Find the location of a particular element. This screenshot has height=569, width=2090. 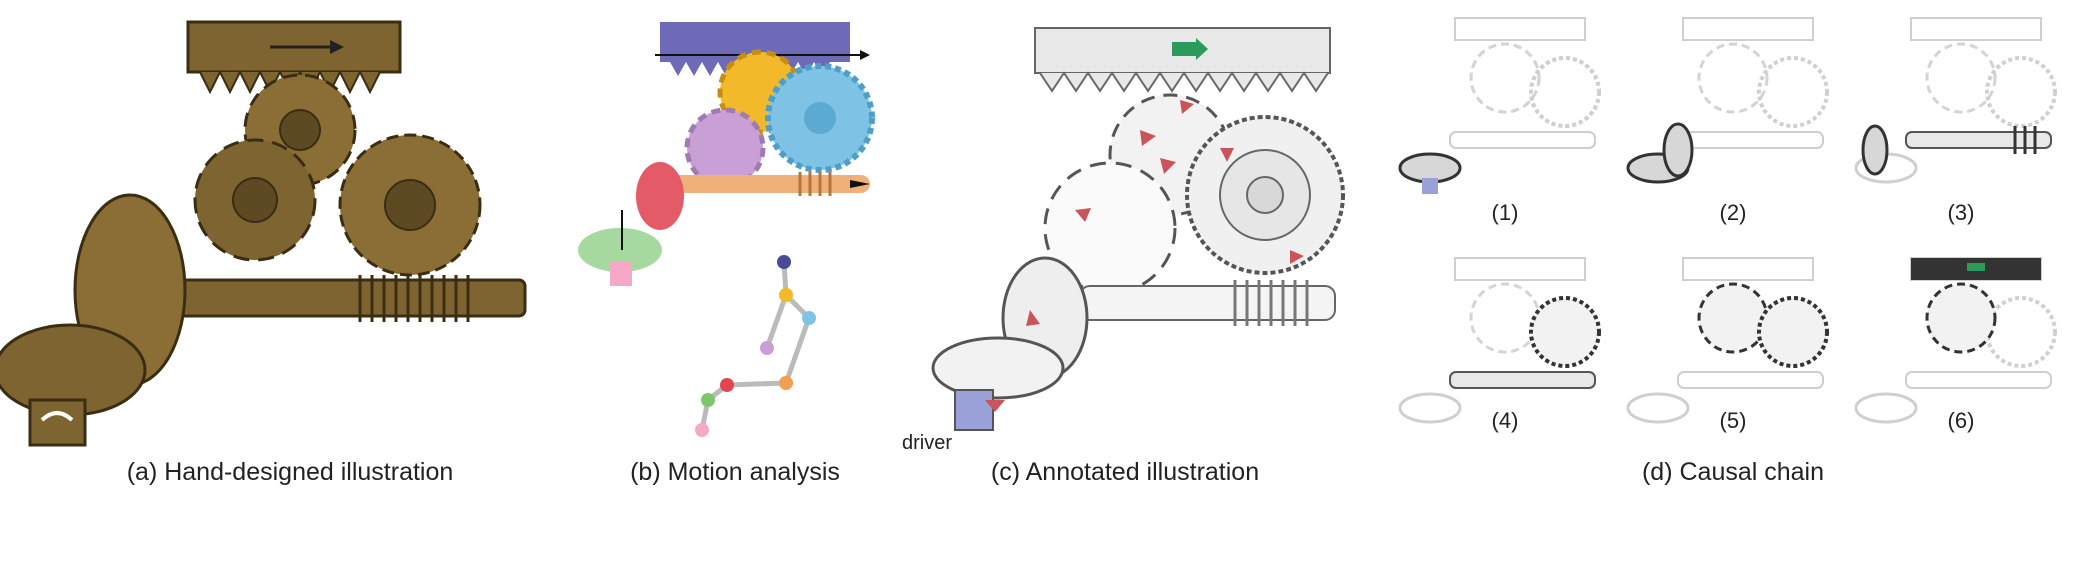

step-label-5: (5) is located at coordinates (1733, 420).